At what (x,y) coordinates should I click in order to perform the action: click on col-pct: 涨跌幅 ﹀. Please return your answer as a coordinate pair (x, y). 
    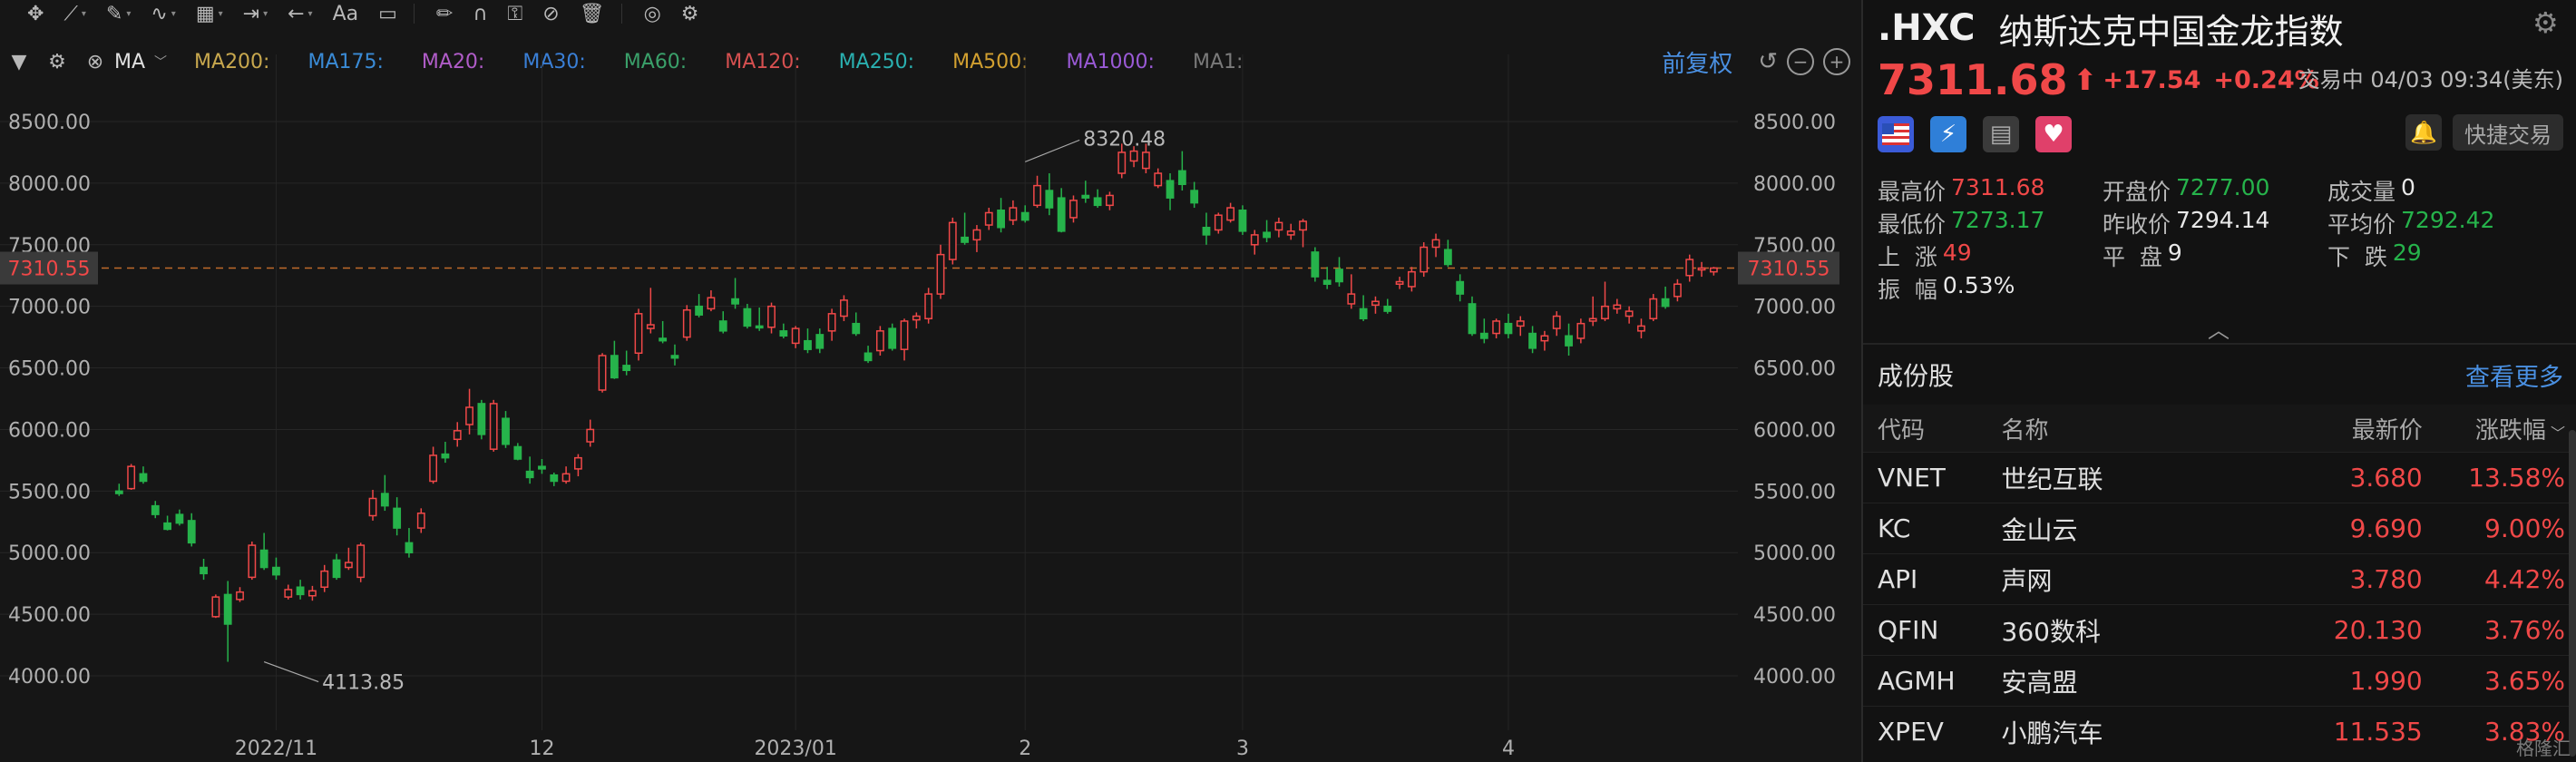
    Looking at the image, I should click on (2507, 428).